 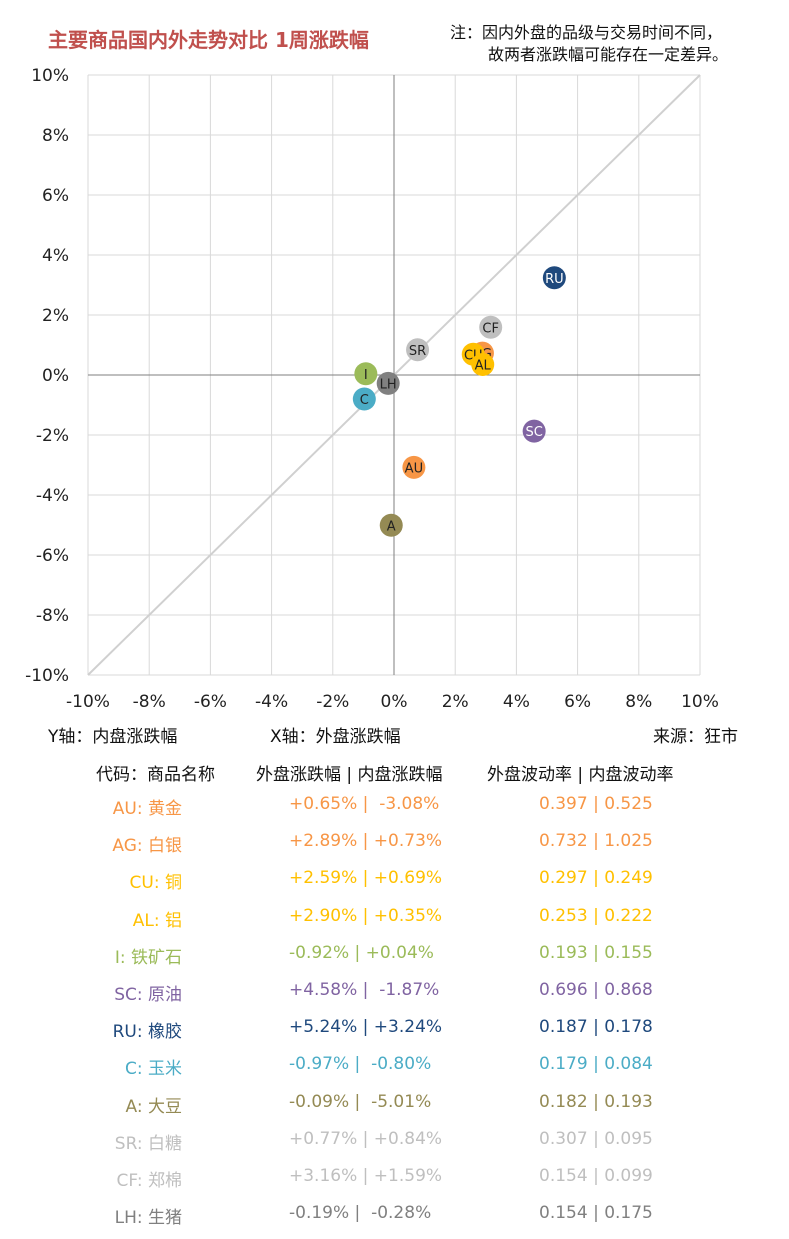 What do you see at coordinates (113, 737) in the screenshot?
I see `y-axis-label: Y轴：内盘涨跌幅` at bounding box center [113, 737].